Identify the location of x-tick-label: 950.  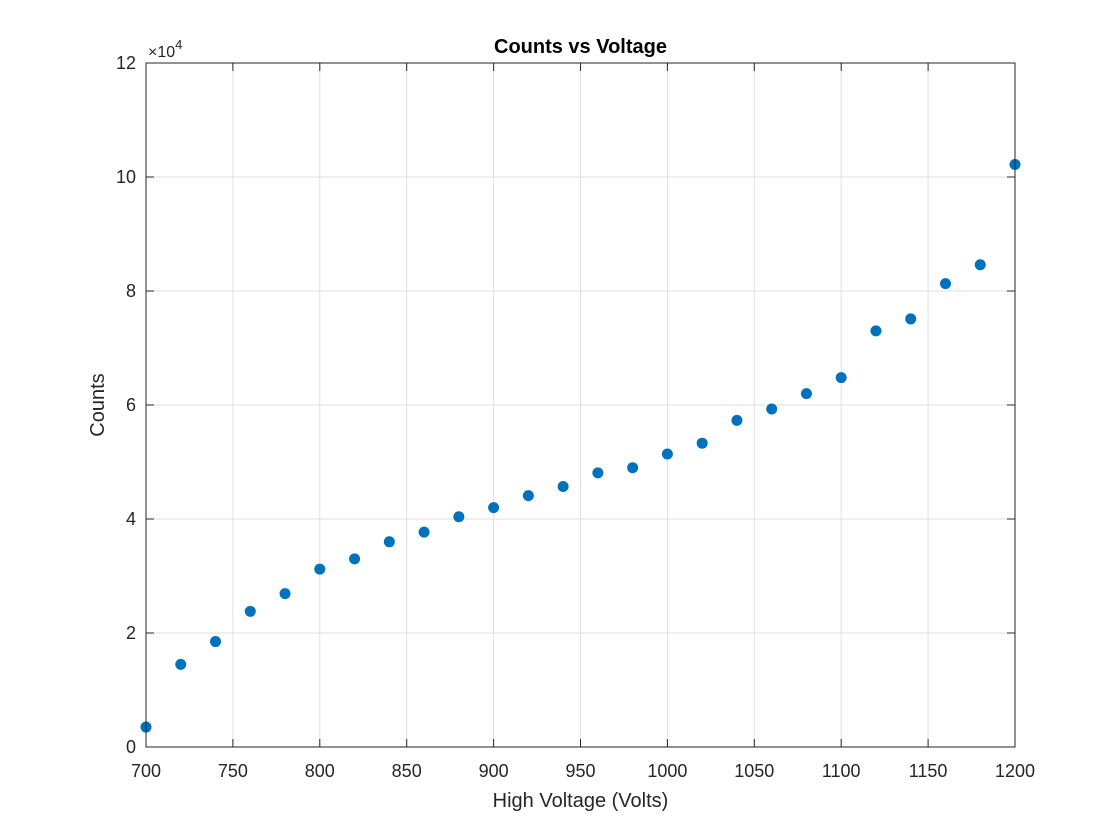
(580, 771).